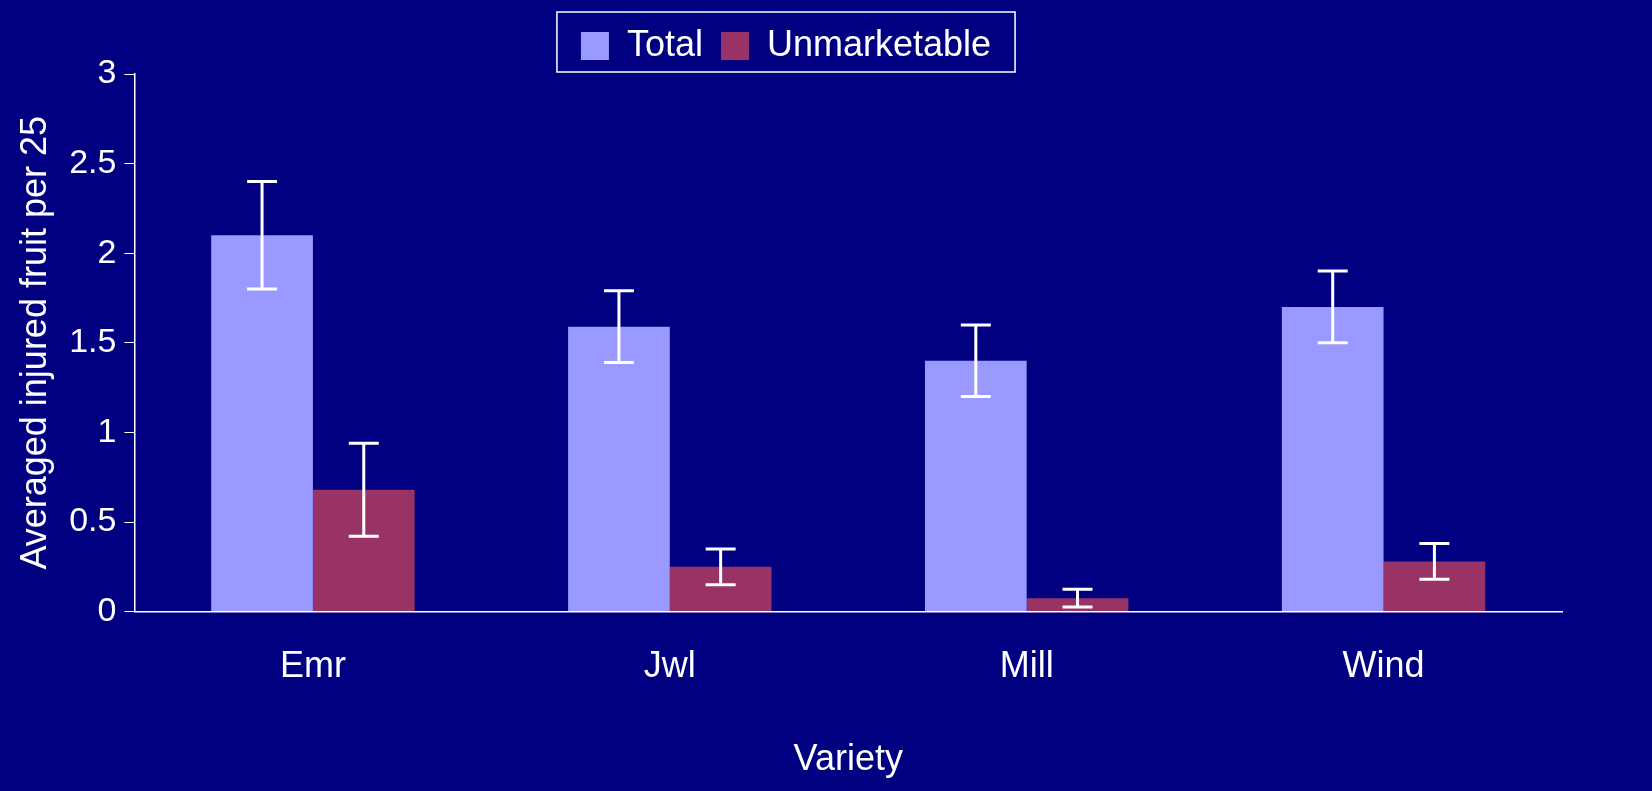  What do you see at coordinates (107, 608) in the screenshot?
I see `y-tick-label: 0` at bounding box center [107, 608].